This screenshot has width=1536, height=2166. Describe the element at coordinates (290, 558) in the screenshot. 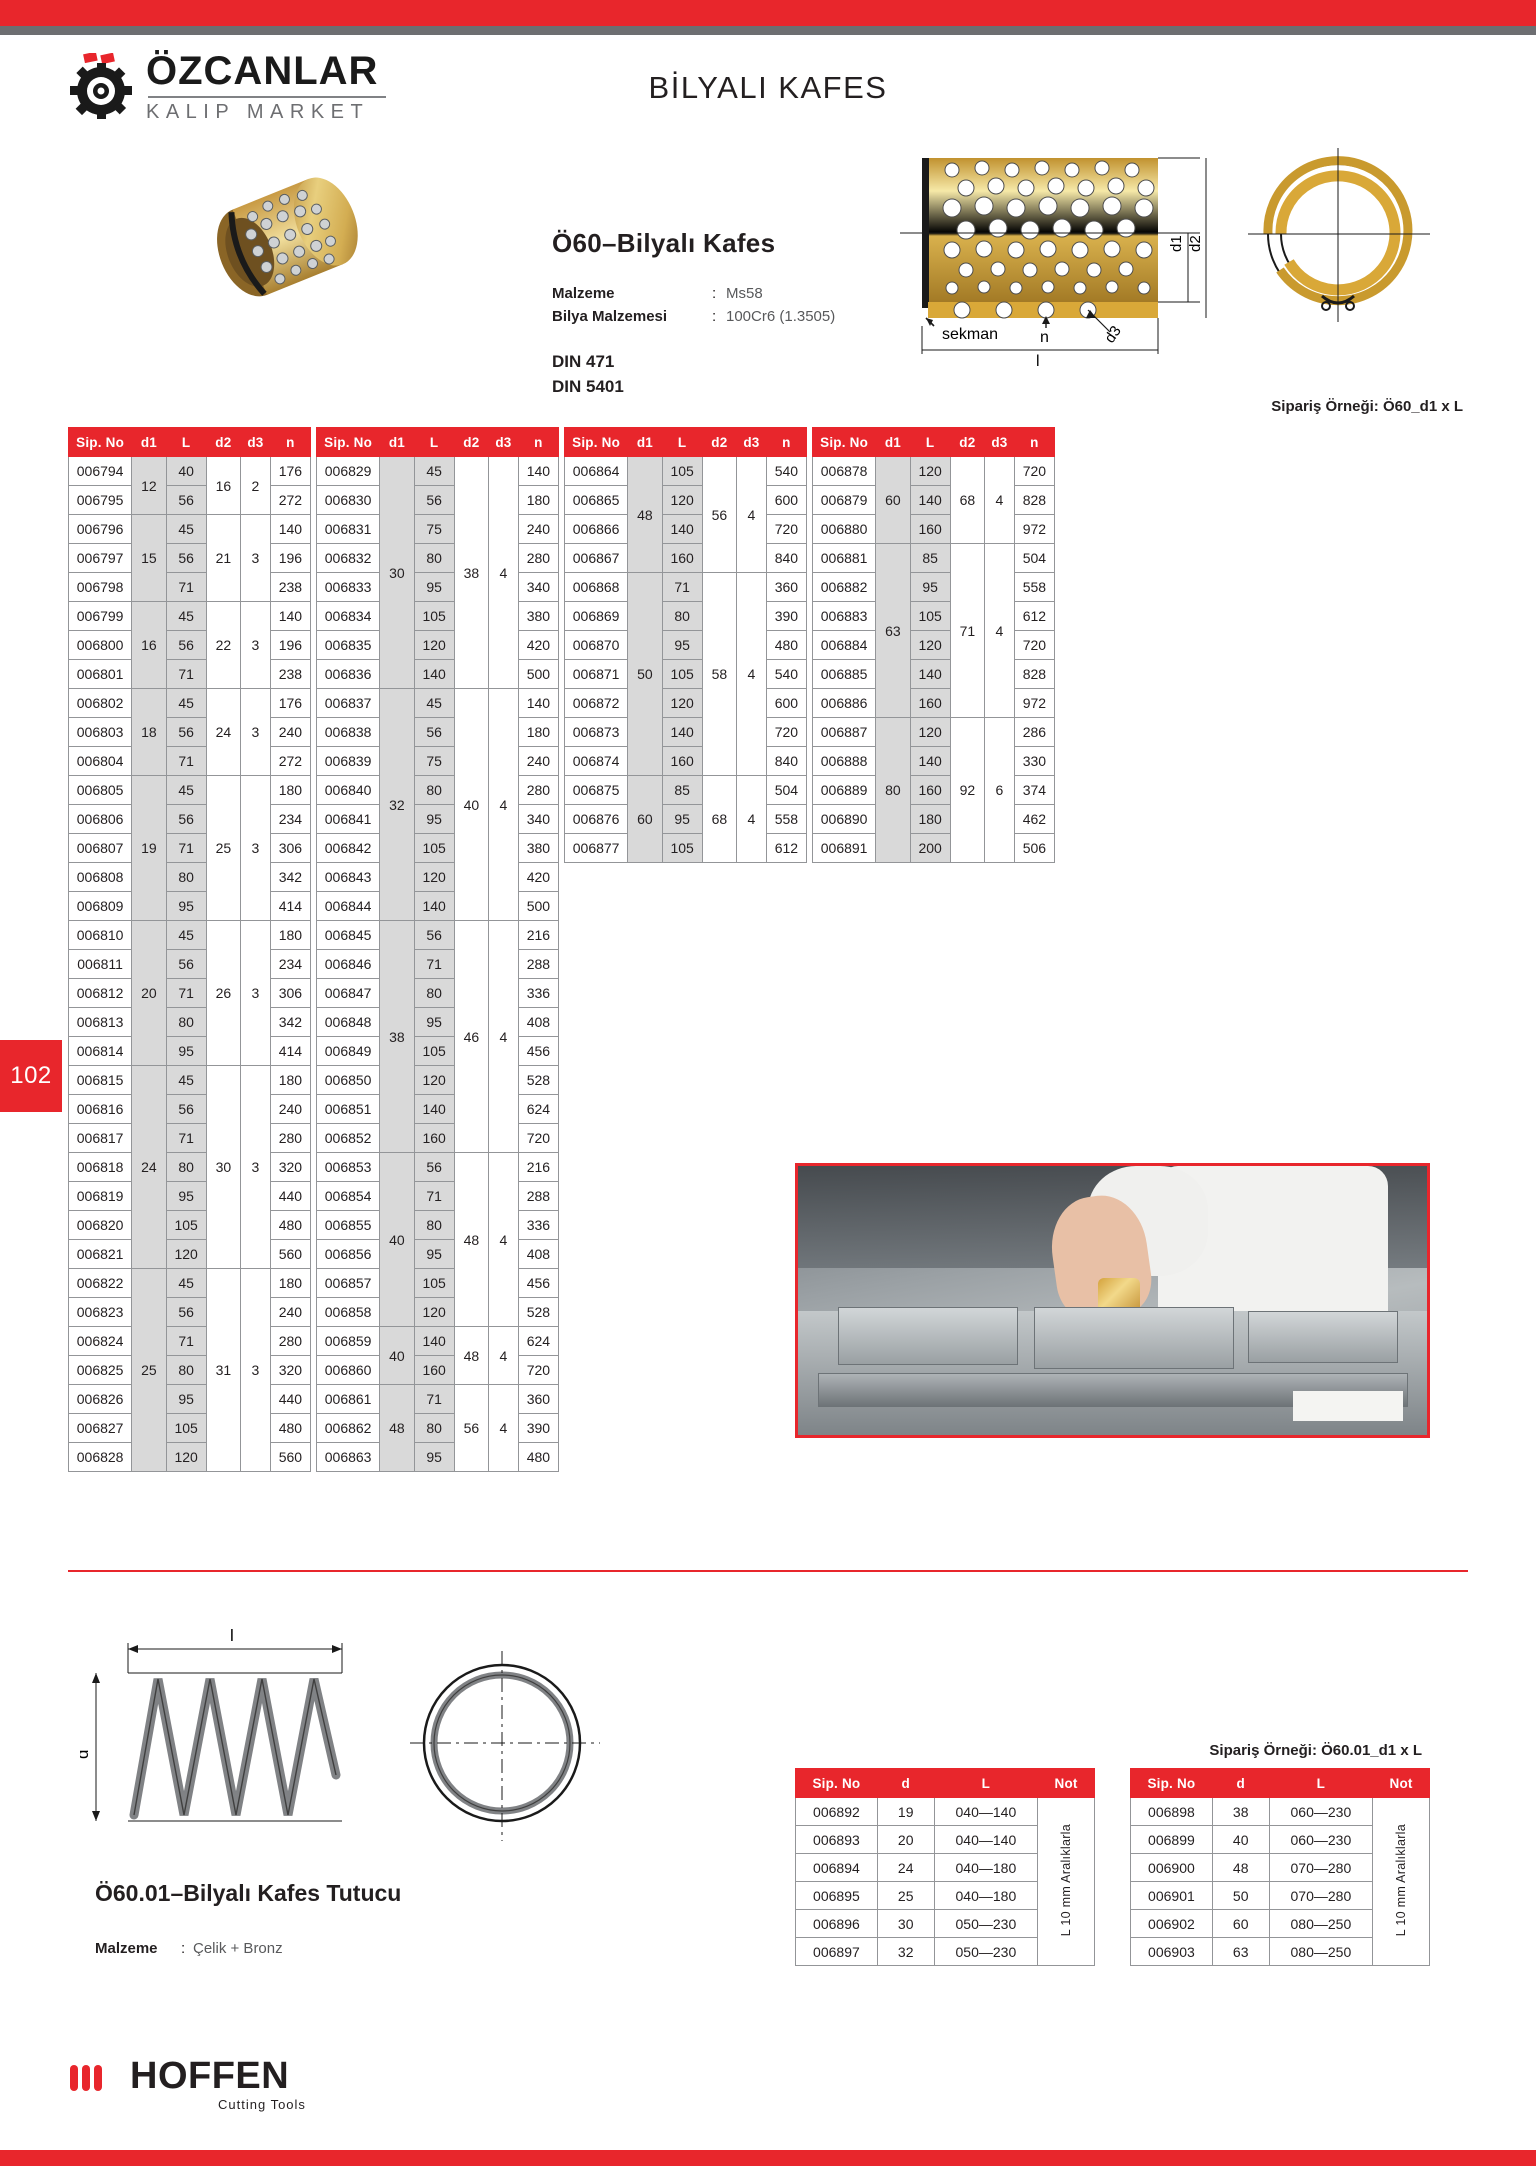

I see `cell-n: 196` at that location.